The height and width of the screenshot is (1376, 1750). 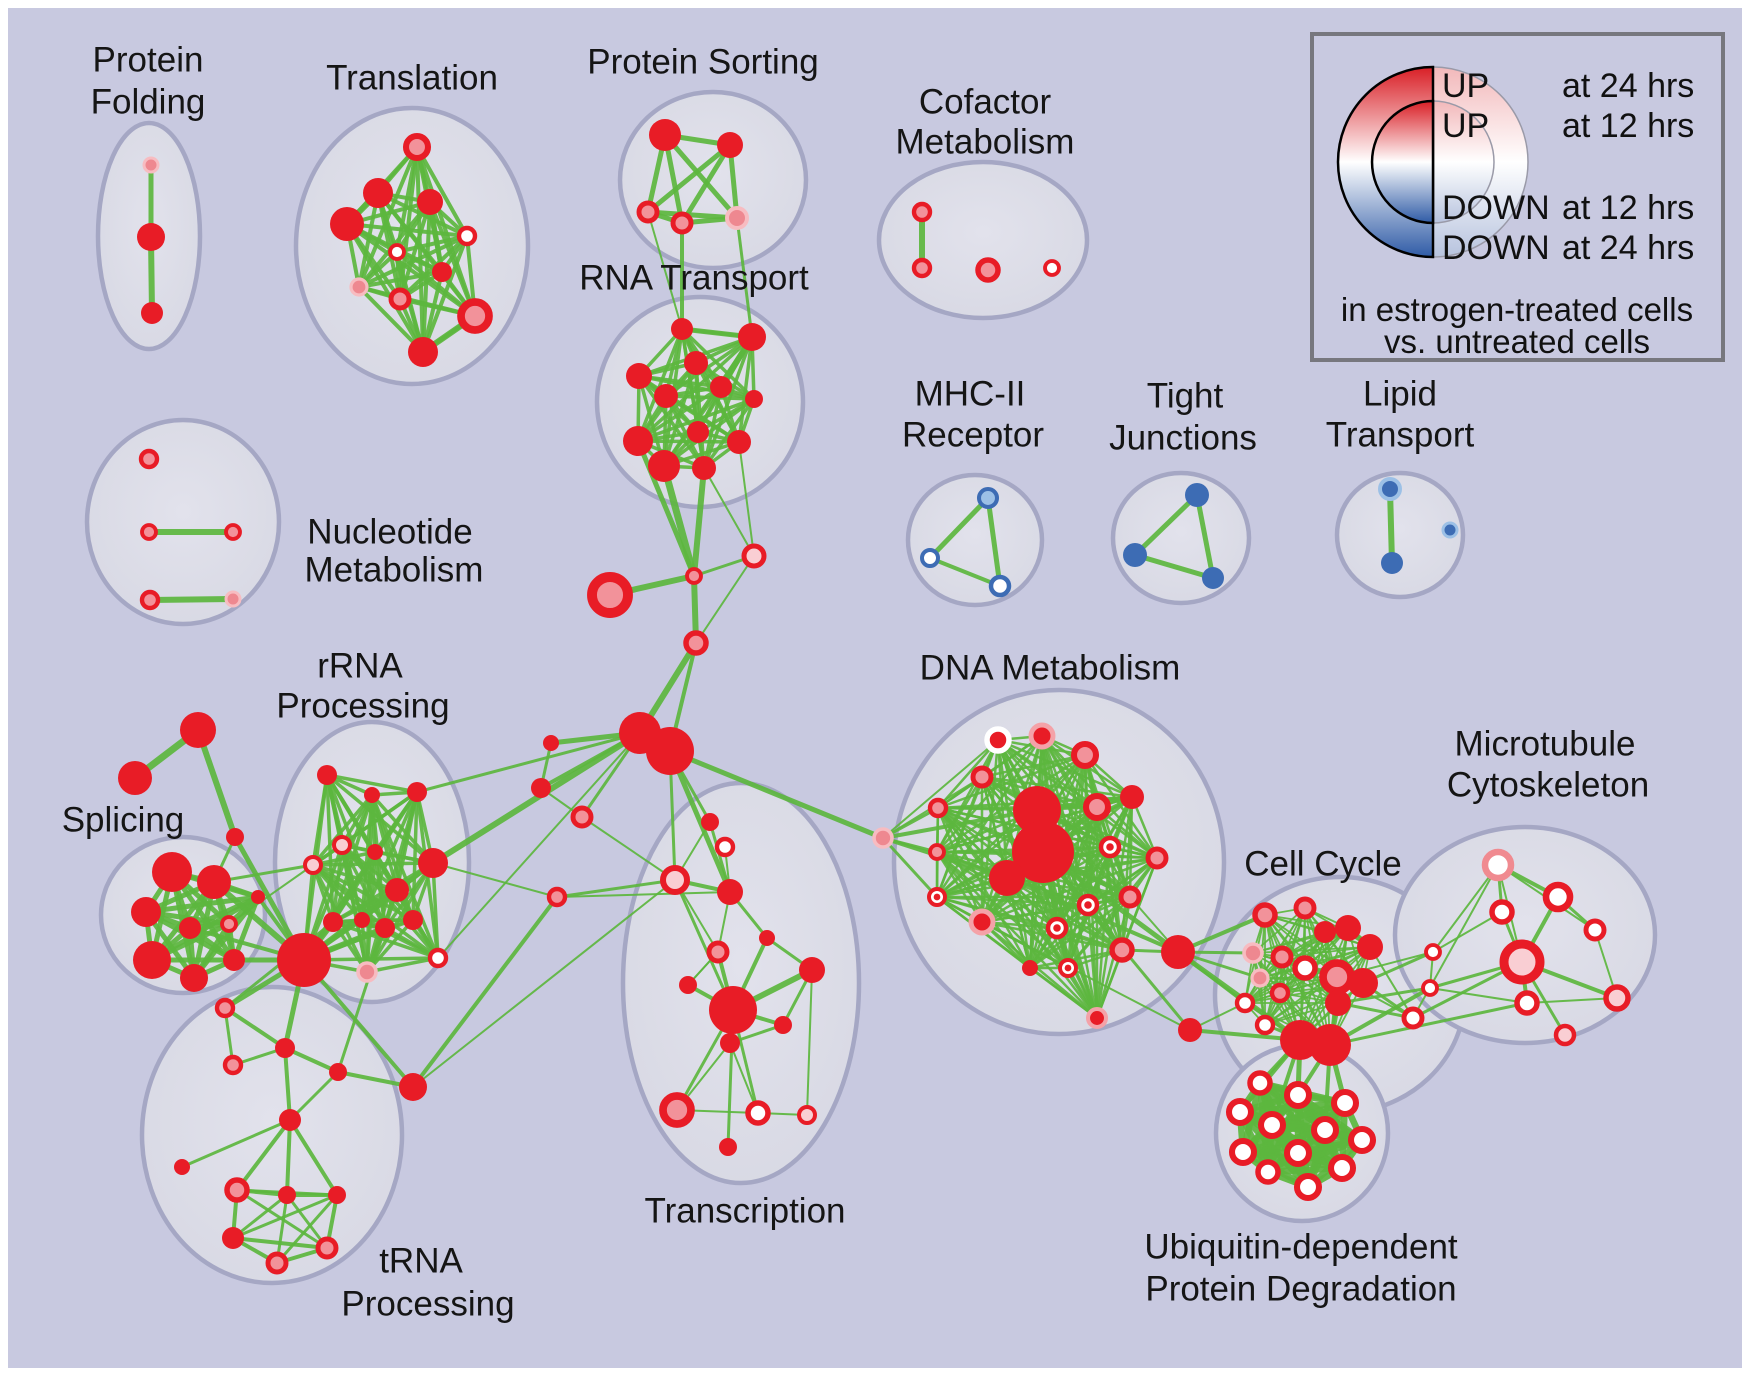 I want to click on legend-box, so click(x=1517, y=197).